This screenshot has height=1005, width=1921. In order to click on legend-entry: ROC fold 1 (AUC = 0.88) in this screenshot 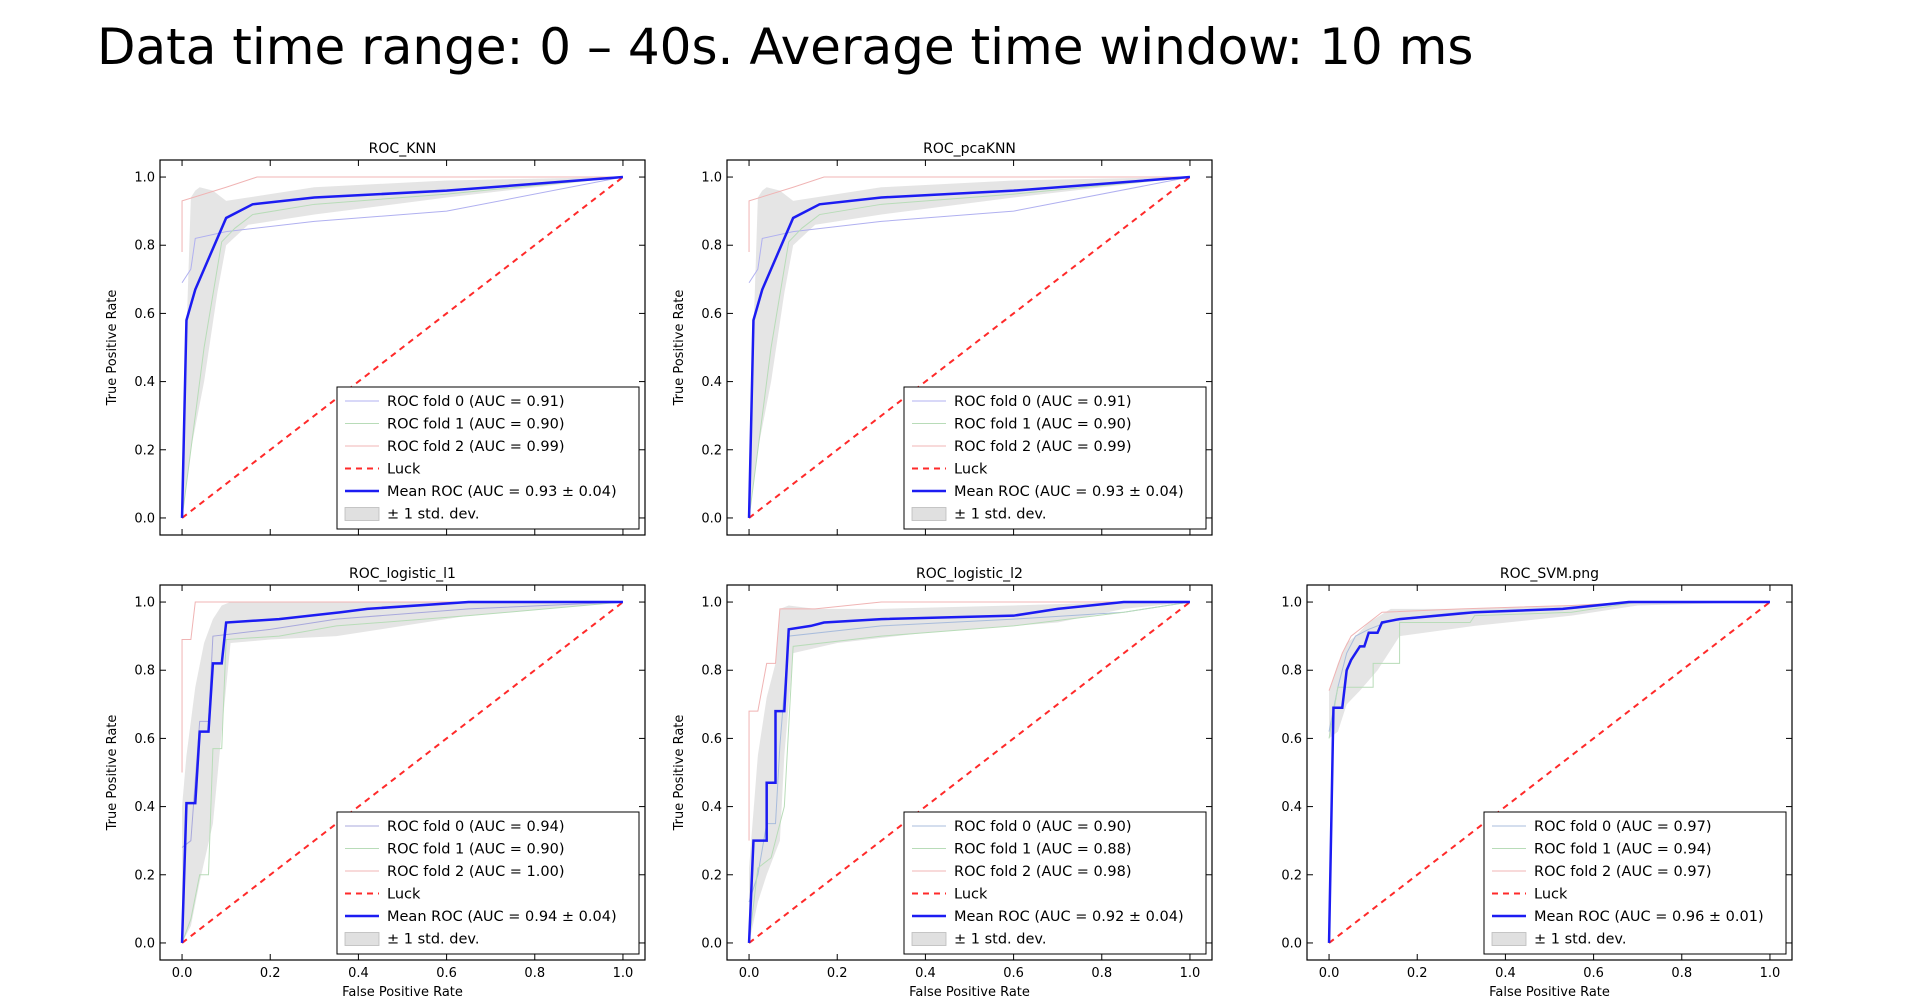, I will do `click(1022, 850)`.